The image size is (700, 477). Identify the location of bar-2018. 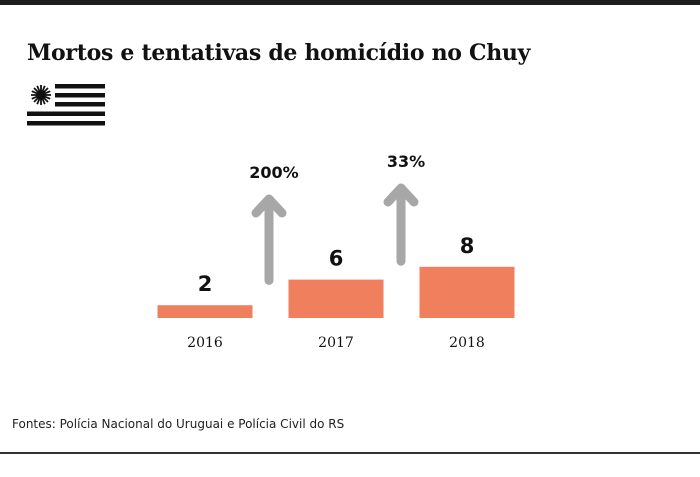
(467, 292).